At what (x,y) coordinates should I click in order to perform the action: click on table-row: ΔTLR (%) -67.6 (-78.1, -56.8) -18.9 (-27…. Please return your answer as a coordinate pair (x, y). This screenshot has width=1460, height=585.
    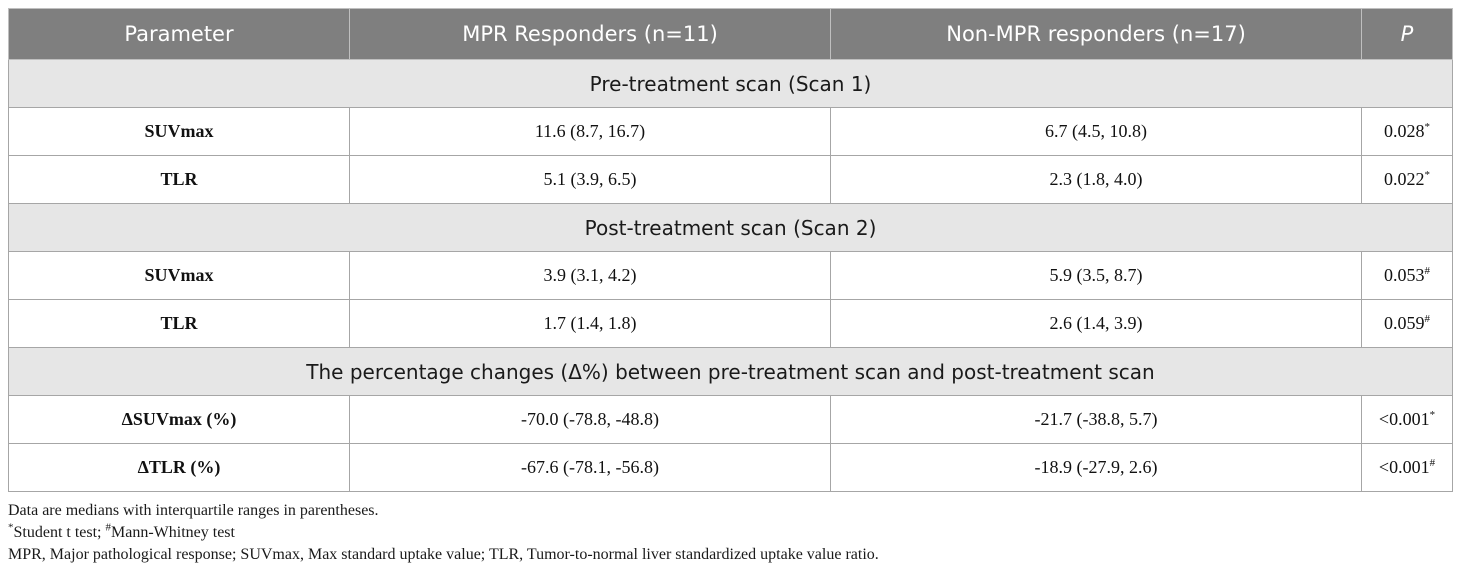
    Looking at the image, I should click on (730, 467).